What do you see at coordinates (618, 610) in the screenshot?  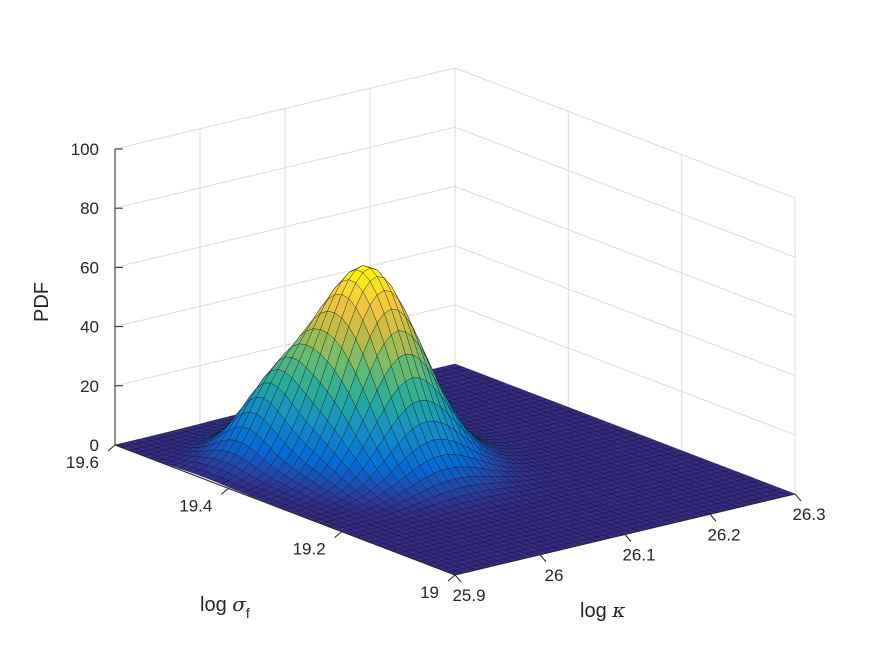 I see `x-axis-label-symbol: κ` at bounding box center [618, 610].